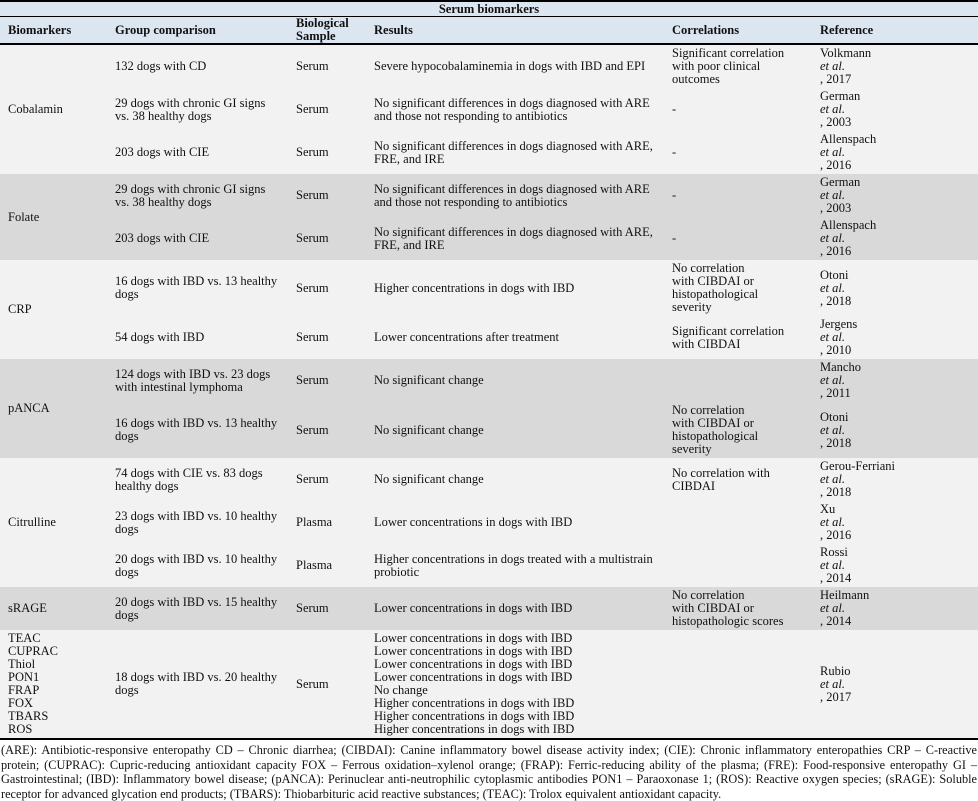 Image resolution: width=978 pixels, height=801 pixels. I want to click on correlations-cell: No correlation with CIBDAI, so click(721, 479).